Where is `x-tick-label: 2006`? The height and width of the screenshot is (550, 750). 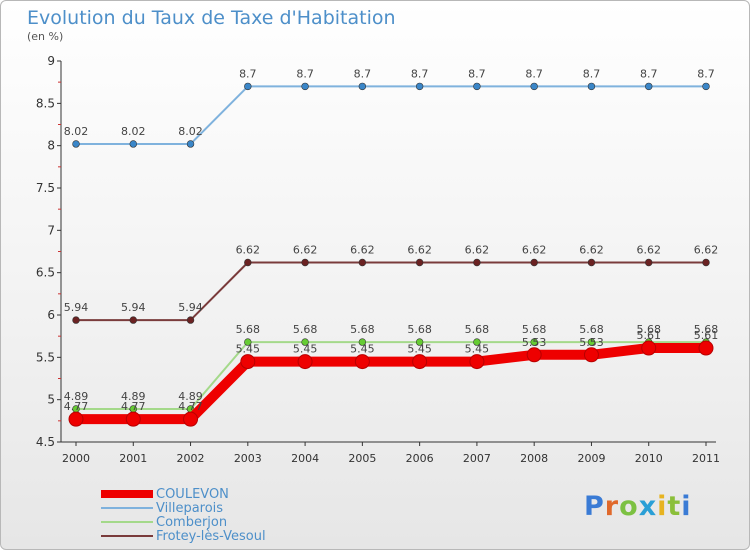
x-tick-label: 2006 is located at coordinates (420, 458).